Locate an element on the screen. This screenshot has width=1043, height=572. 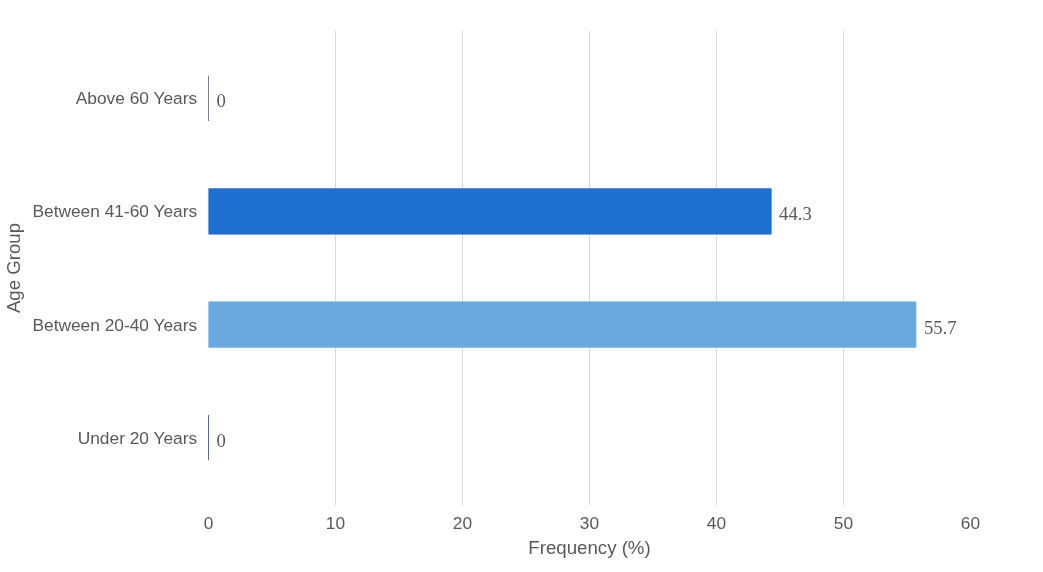
x-tick-label: 20 is located at coordinates (462, 522).